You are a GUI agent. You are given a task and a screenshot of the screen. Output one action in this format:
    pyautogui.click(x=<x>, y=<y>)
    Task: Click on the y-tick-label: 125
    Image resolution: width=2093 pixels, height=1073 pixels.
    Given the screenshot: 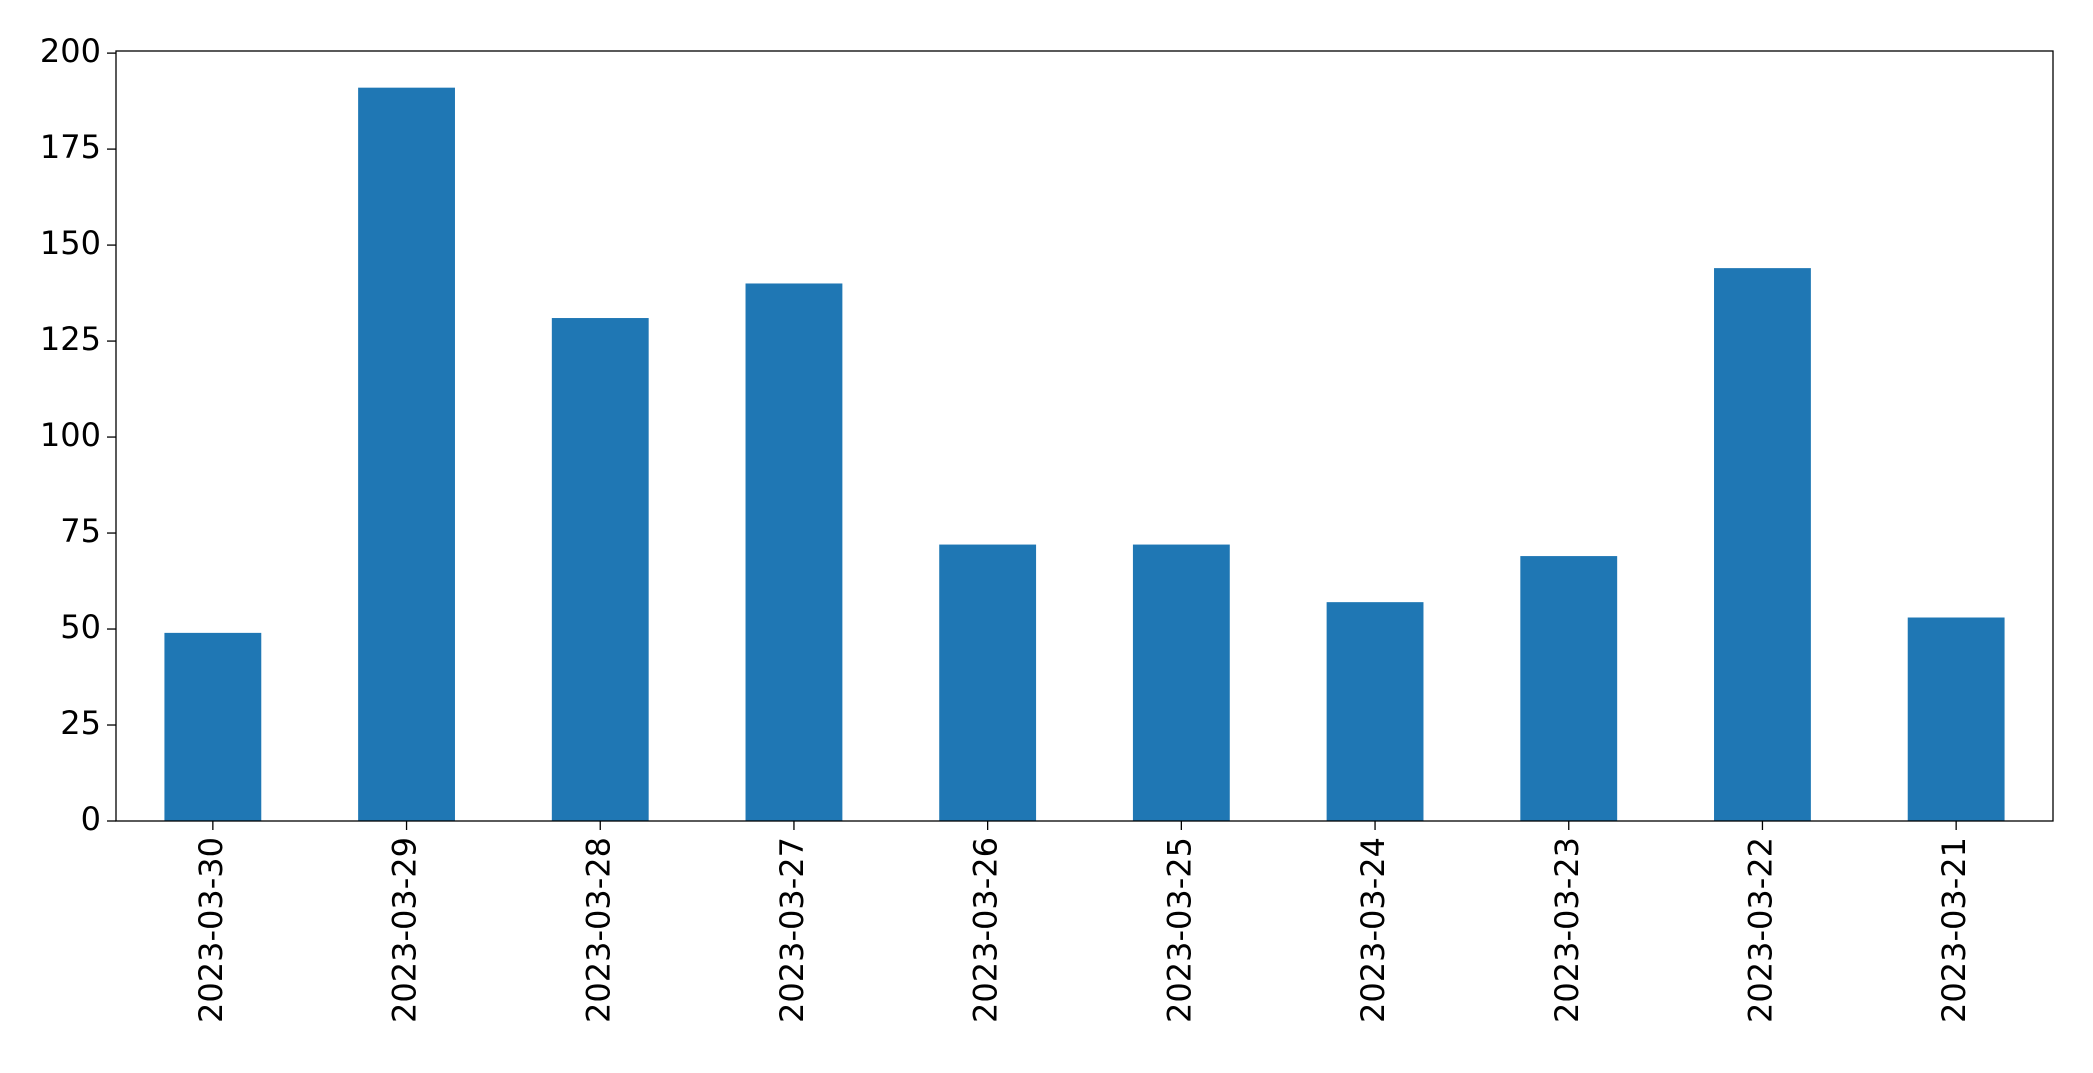 What is the action you would take?
    pyautogui.click(x=70, y=339)
    